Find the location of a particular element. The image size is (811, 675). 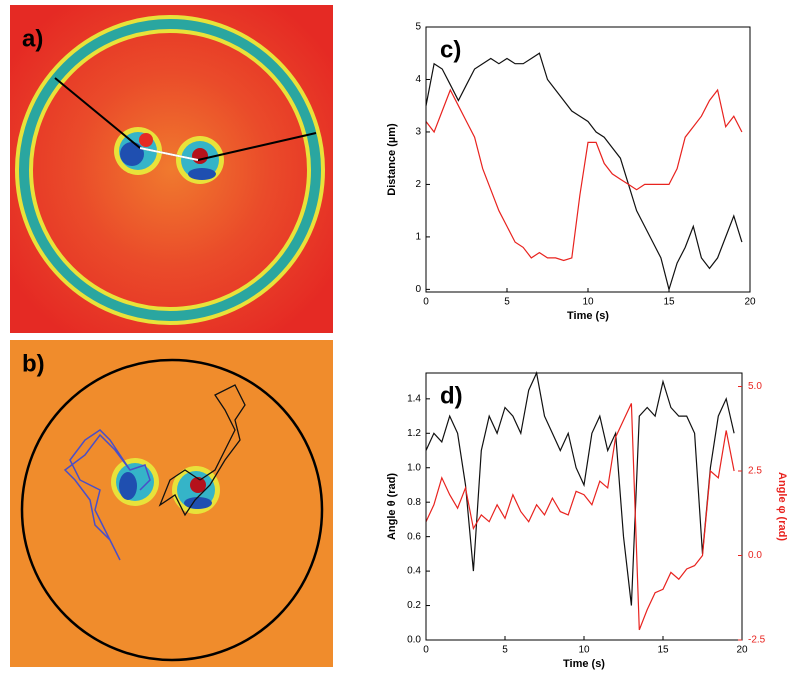

y-tick-label: 5 is located at coordinates (418, 27).